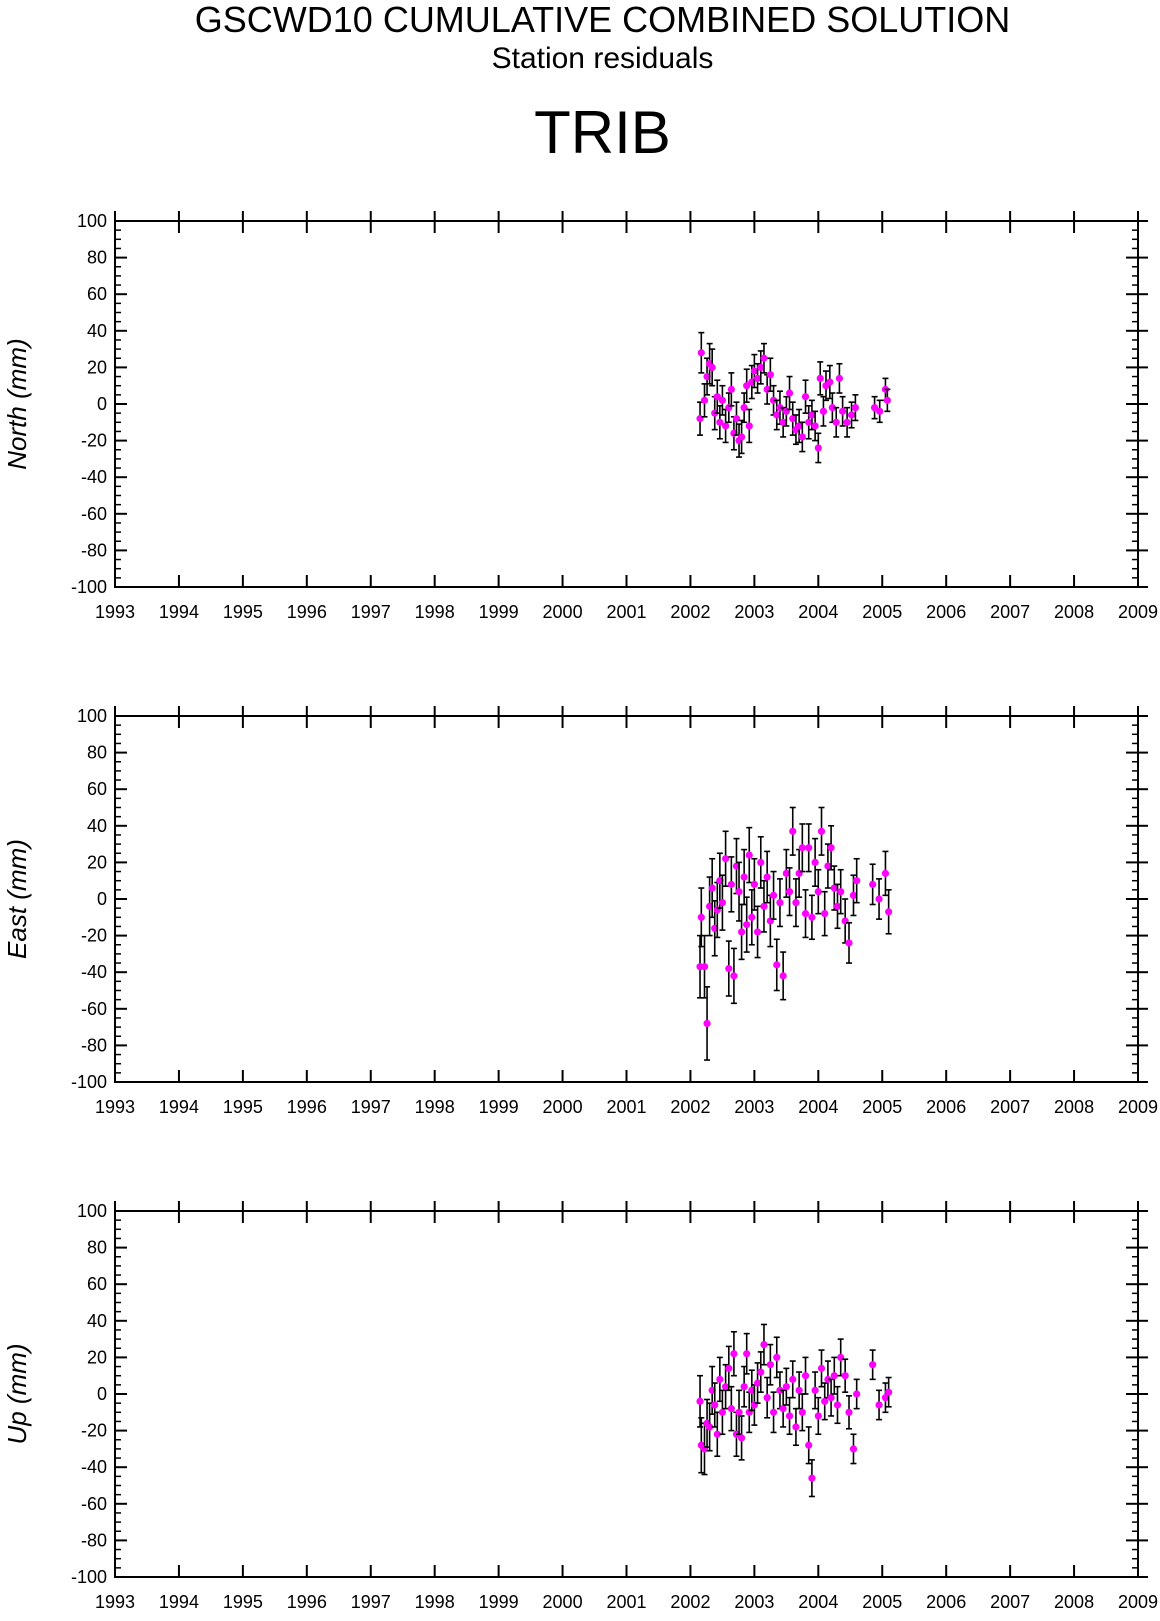 This screenshot has width=1160, height=1621. Describe the element at coordinates (754, 612) in the screenshot. I see `x-tick-label: 2003` at that location.